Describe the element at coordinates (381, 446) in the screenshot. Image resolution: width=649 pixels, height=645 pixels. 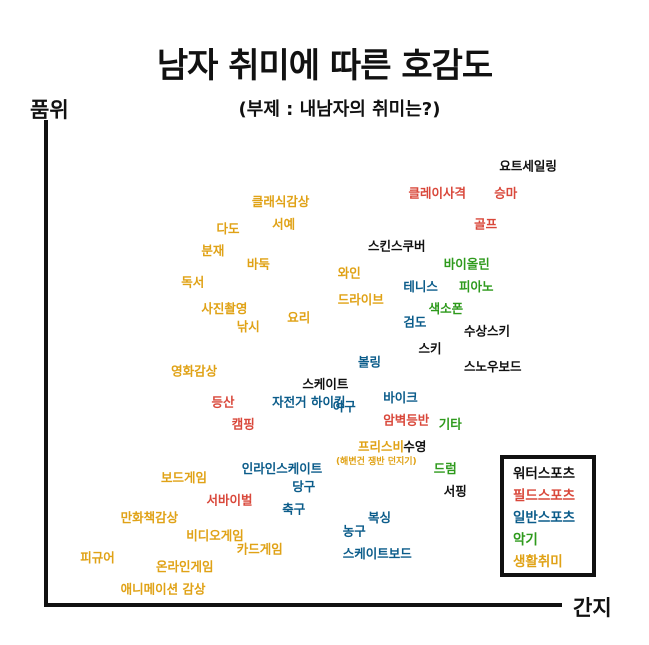
I see `point-label: 프리스비` at that location.